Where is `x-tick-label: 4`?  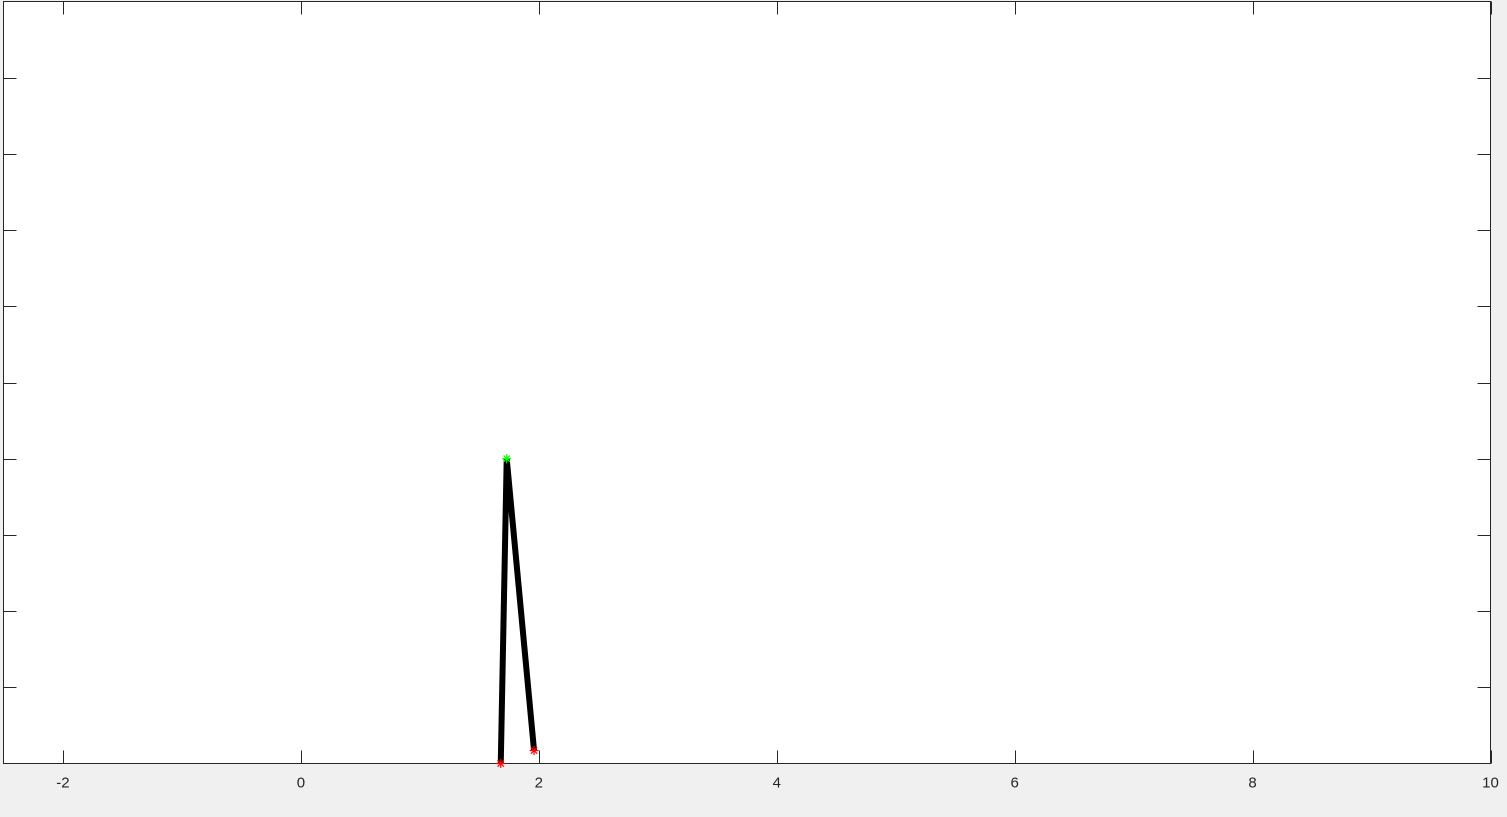
x-tick-label: 4 is located at coordinates (777, 783).